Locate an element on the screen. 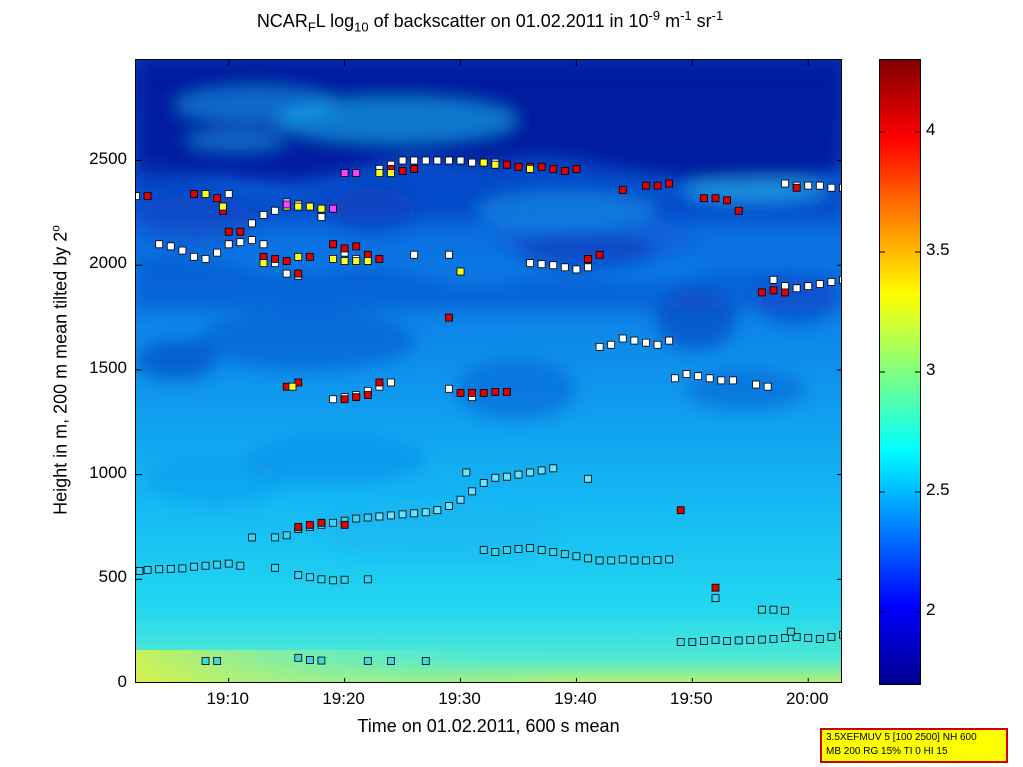  heatmap-low-layer is located at coordinates (488, 666).